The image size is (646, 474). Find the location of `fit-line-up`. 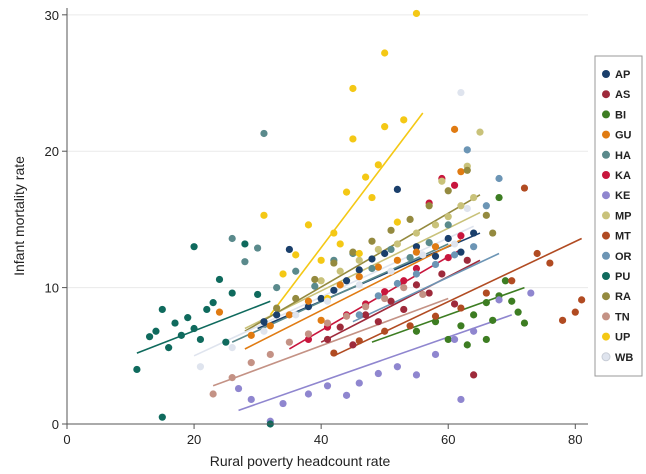

fit-line-up is located at coordinates (346, 214).